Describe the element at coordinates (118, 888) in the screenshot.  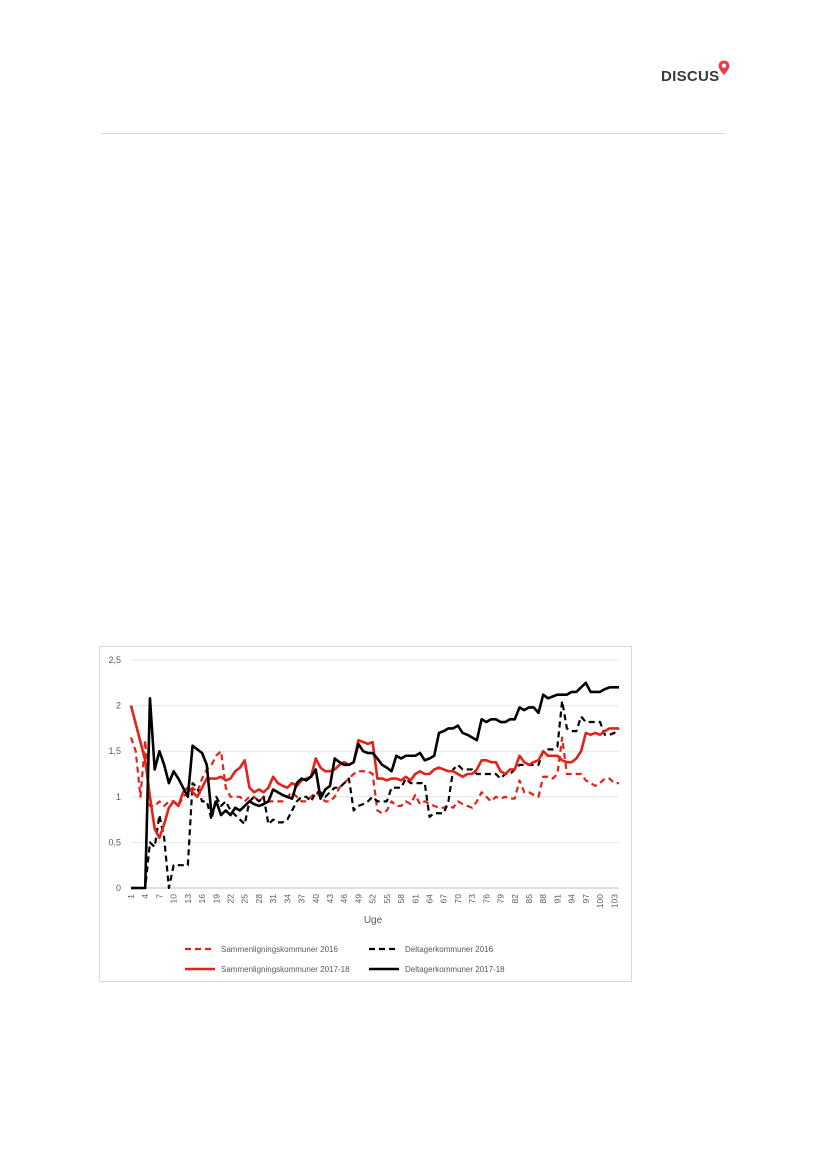
I see `y-tick-label: 0` at that location.